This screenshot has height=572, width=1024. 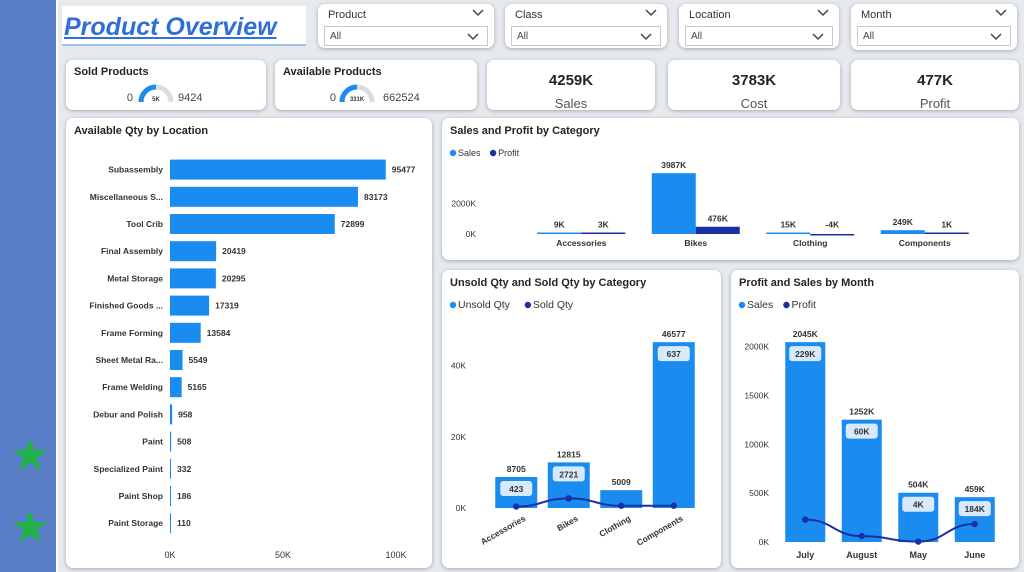 I want to click on line-label: 2721, so click(x=568, y=474).